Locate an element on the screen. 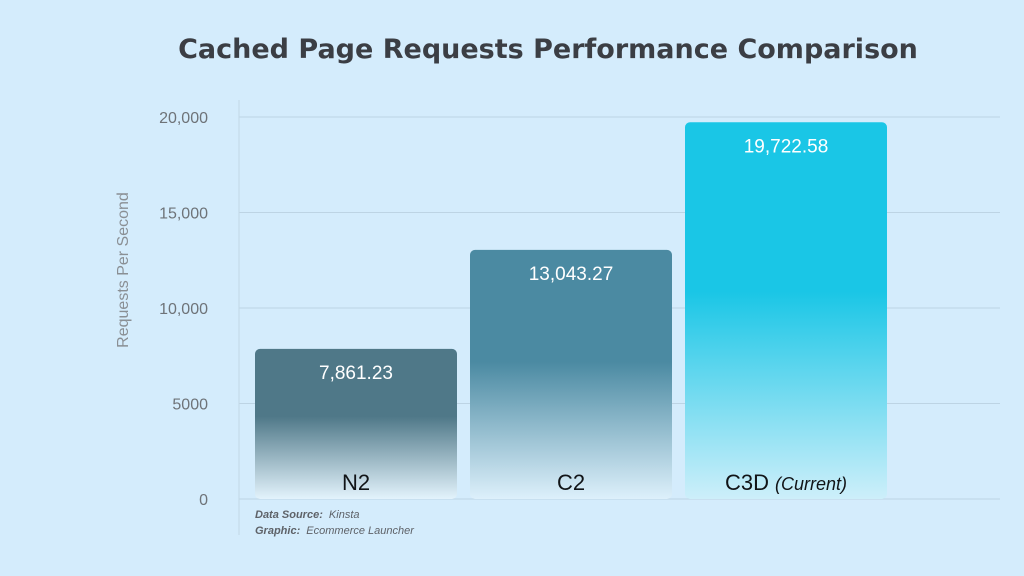 The image size is (1024, 576). graphic-credit-text: Graphic: Ecommerce Launcher is located at coordinates (335, 531).